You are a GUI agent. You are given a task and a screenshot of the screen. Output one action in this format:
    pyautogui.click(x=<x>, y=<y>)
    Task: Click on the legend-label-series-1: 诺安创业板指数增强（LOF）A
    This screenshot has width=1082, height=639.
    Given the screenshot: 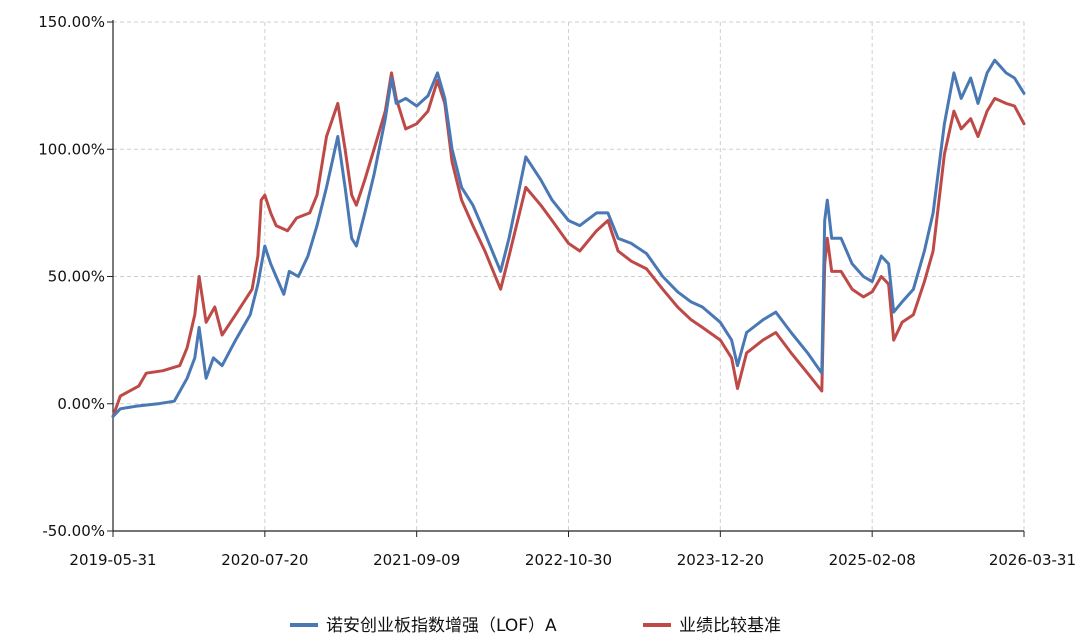 What is the action you would take?
    pyautogui.click(x=441, y=625)
    